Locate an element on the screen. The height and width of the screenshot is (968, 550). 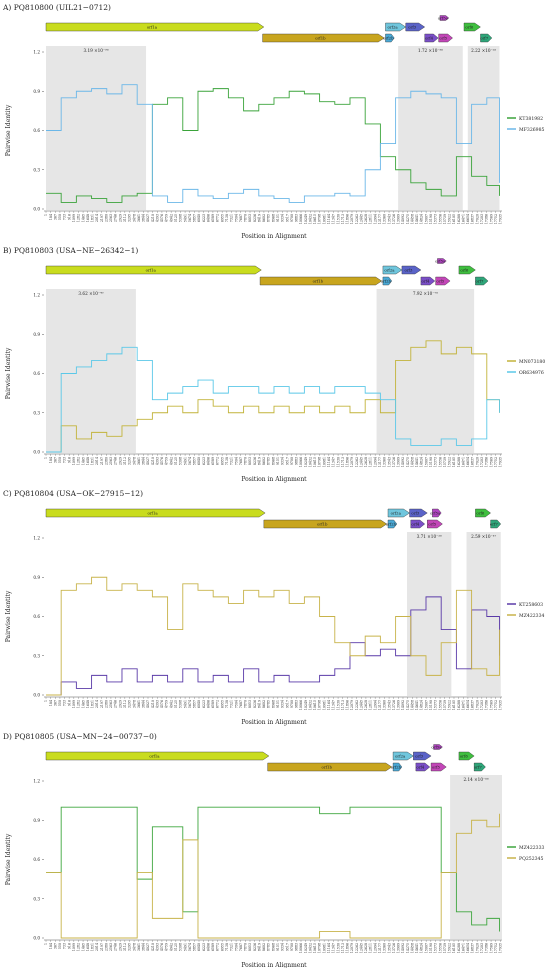
x-tick-label: 4393 is located at coordinates (157, 461).